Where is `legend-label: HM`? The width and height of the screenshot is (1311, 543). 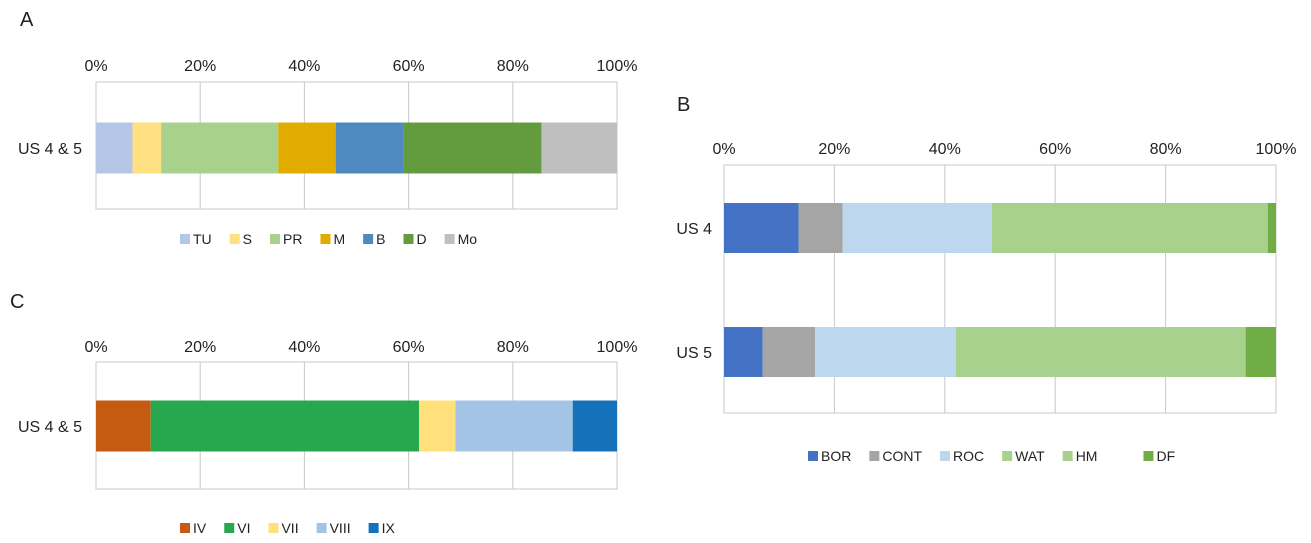 legend-label: HM is located at coordinates (1087, 456).